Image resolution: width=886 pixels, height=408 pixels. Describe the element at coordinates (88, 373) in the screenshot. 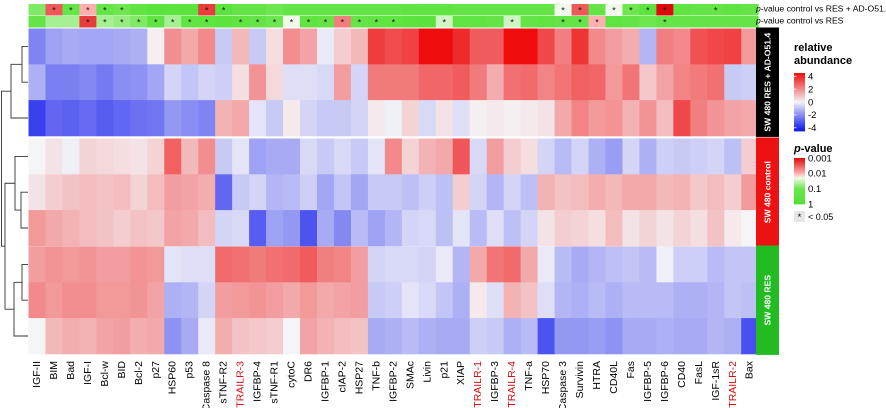

I see `column-label: IGF-I` at that location.